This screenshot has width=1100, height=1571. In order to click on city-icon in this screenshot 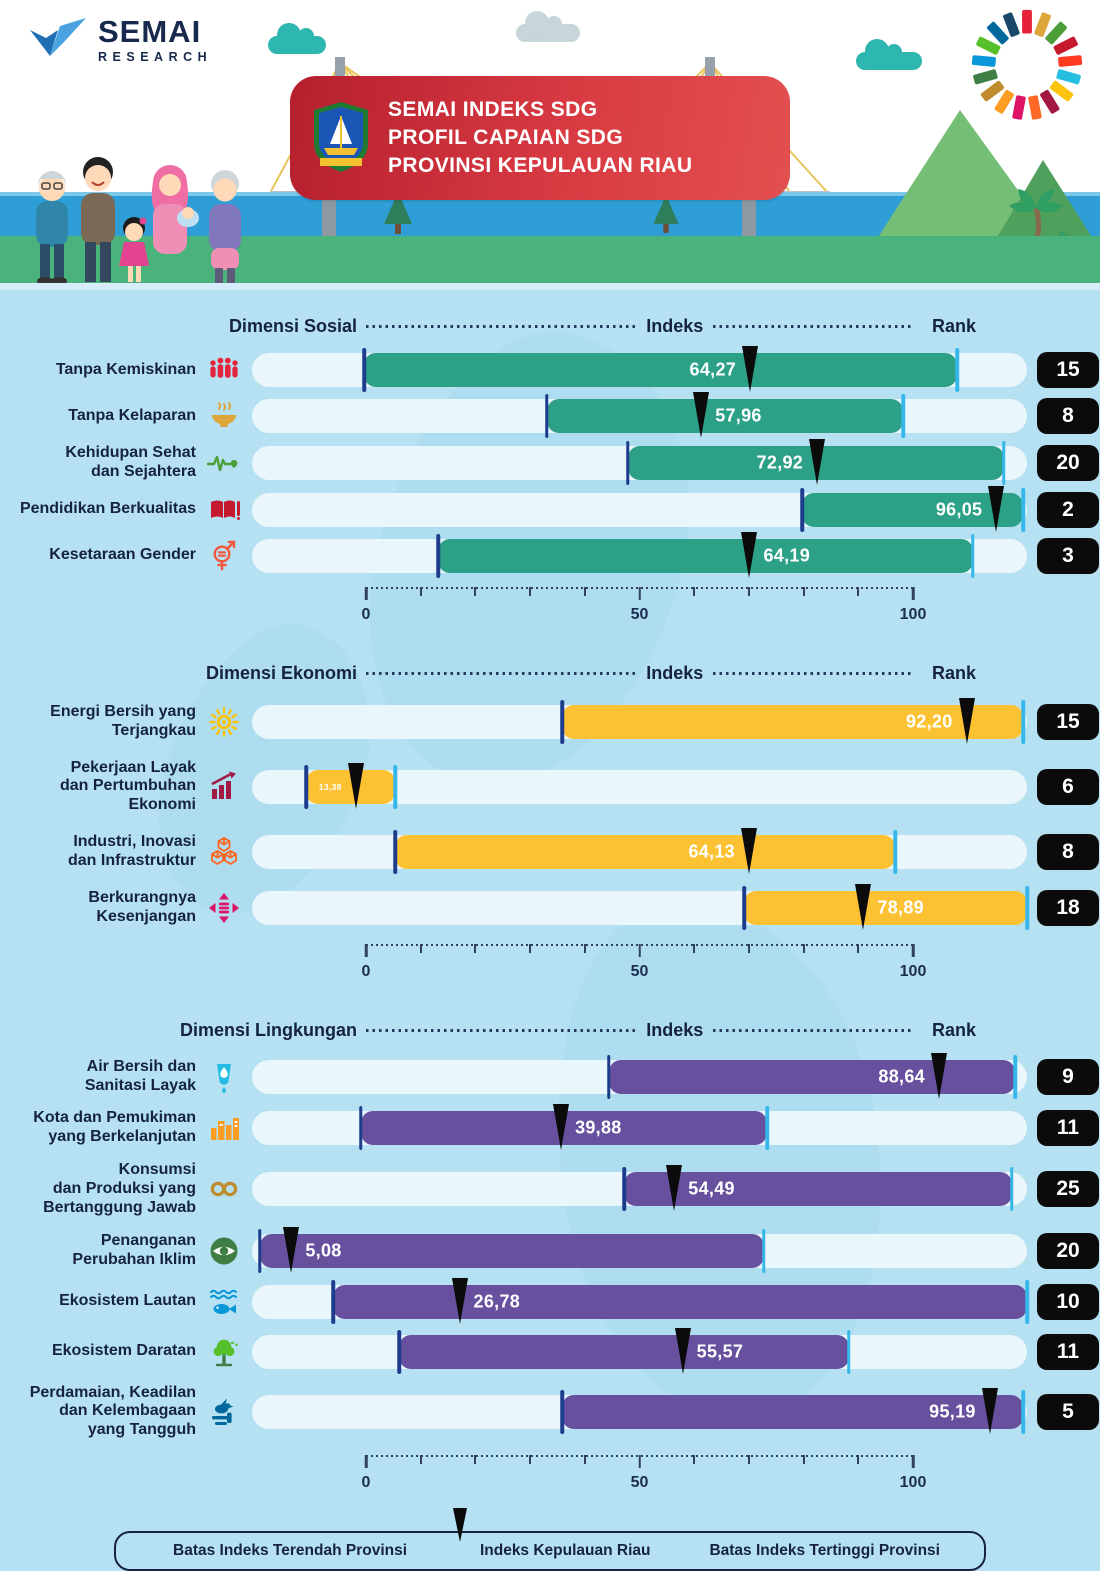, I will do `click(224, 1128)`.